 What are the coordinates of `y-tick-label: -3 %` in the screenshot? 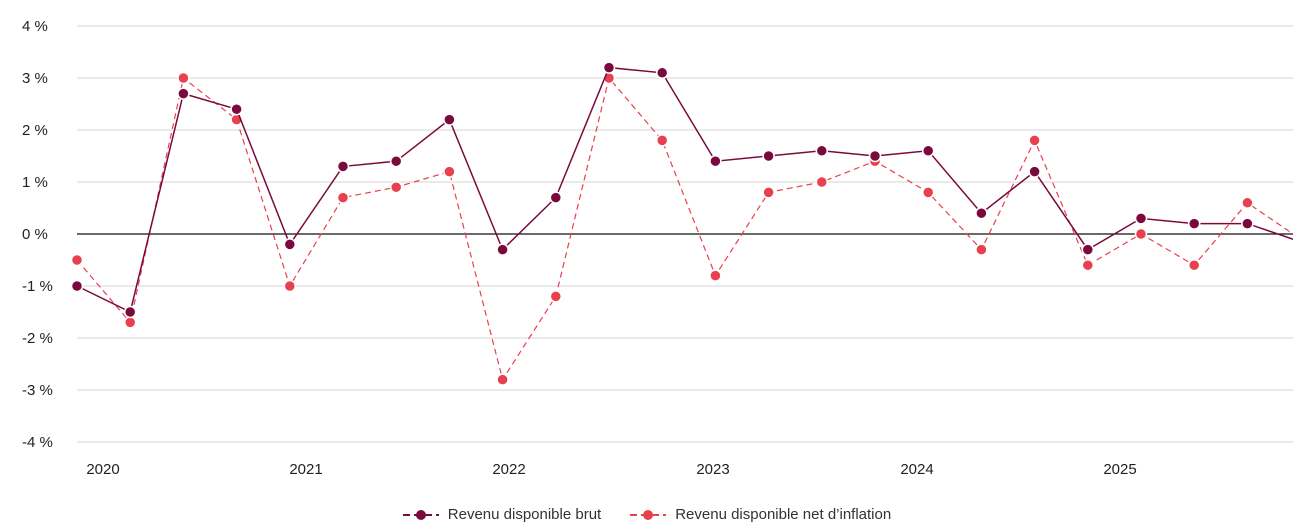 It's located at (37, 390).